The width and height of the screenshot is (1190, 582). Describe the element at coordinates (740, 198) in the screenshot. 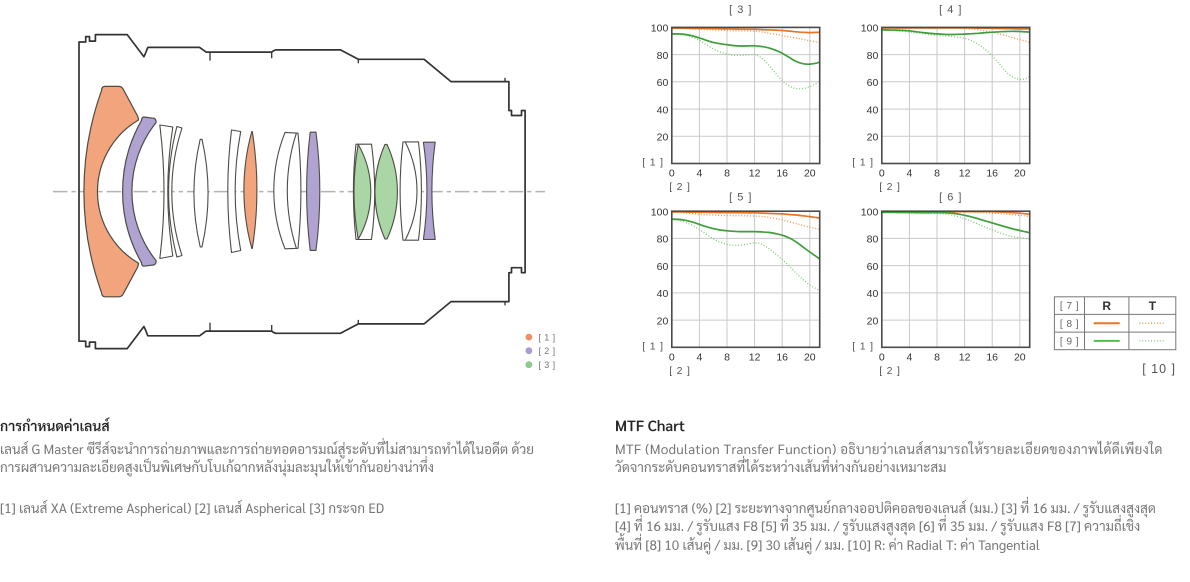

I see `svg-text: [ 5 ]` at that location.